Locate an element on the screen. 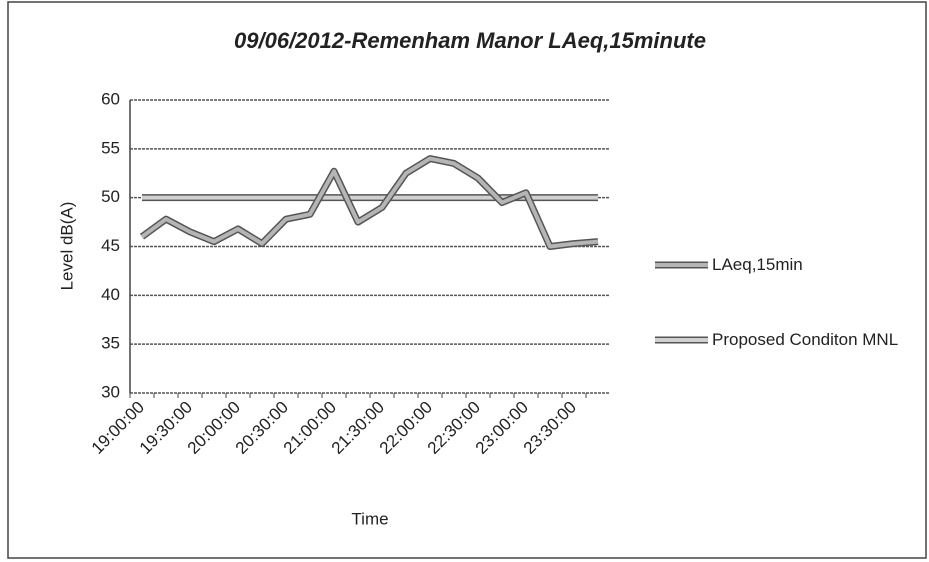 The width and height of the screenshot is (929, 562). y-tick-label: 45 is located at coordinates (110, 245).